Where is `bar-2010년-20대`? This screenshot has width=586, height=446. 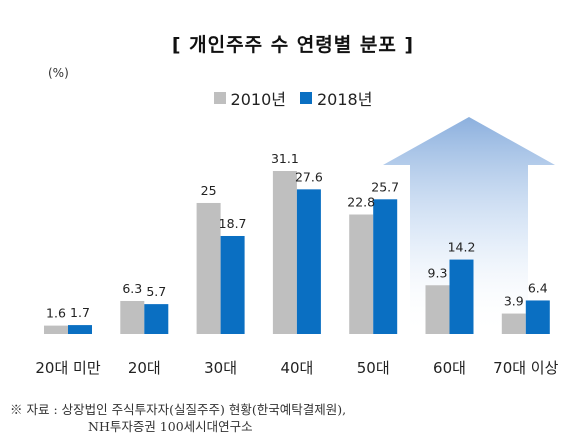 bar-2010년-20대 is located at coordinates (132, 317).